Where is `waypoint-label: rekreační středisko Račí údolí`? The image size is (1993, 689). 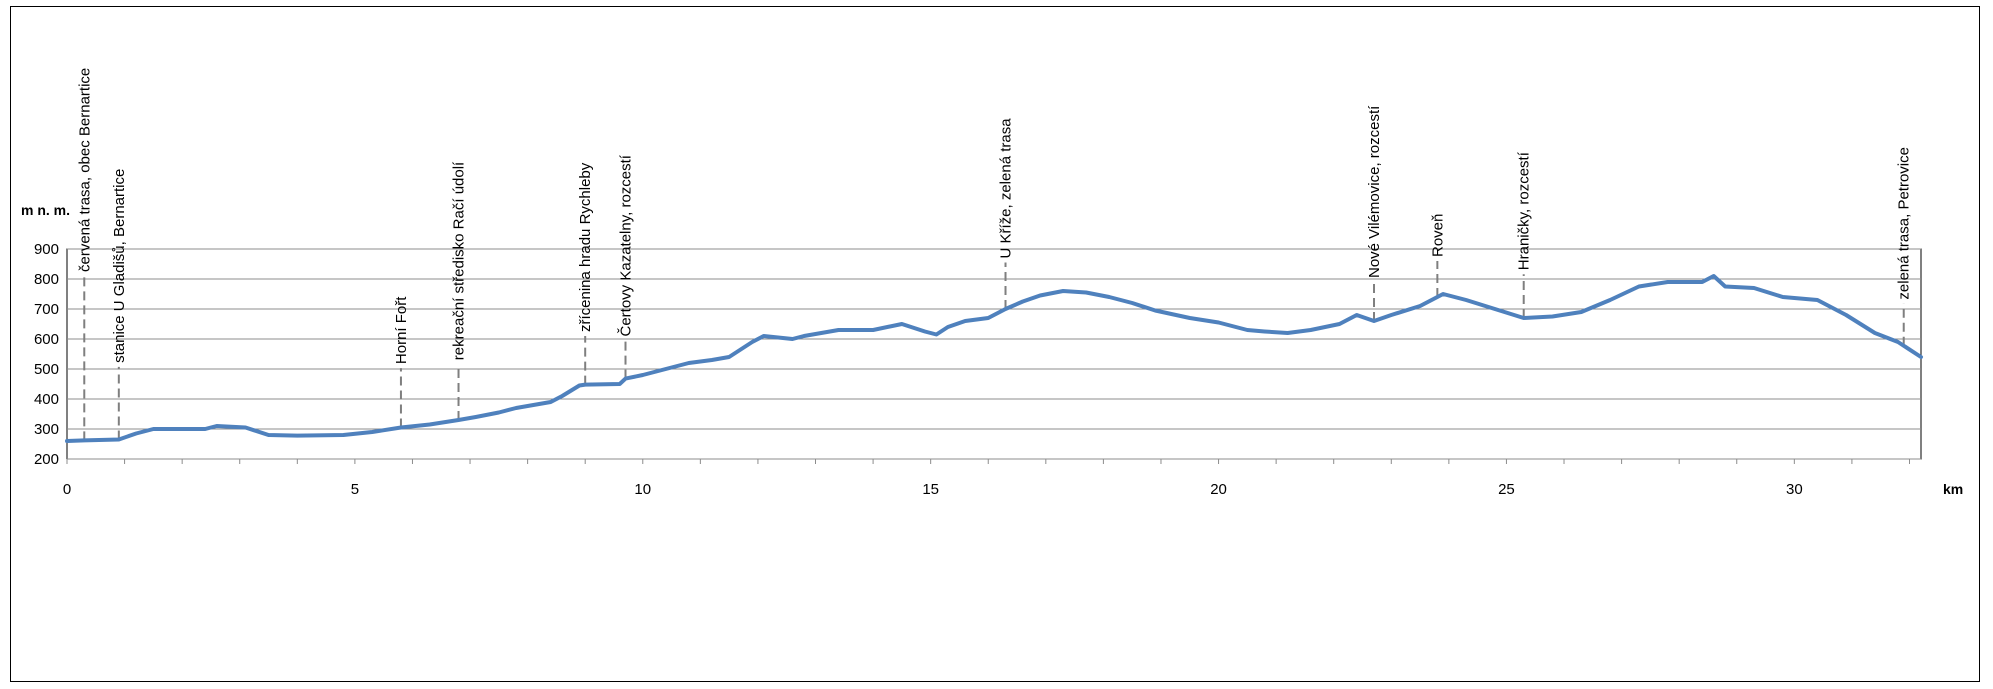 waypoint-label: rekreační středisko Račí údolí is located at coordinates (459, 260).